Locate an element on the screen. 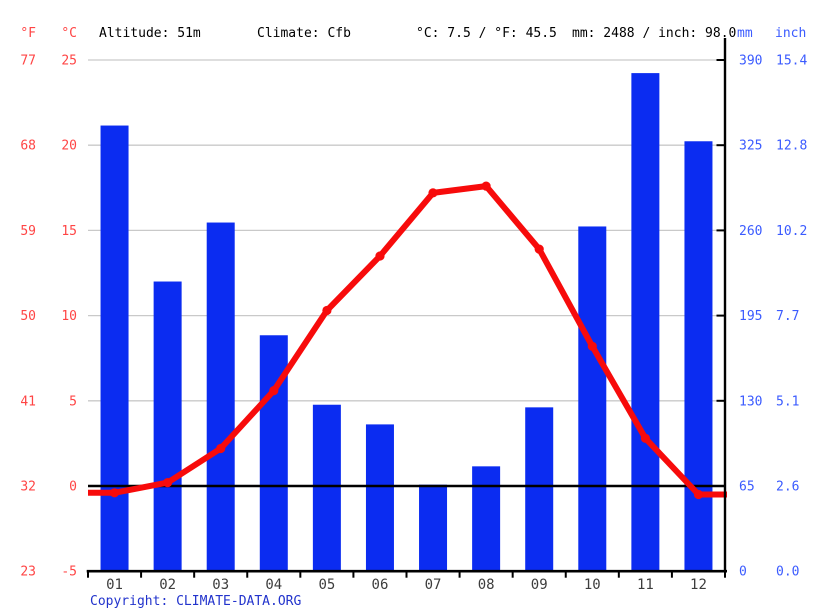 Image resolution: width=815 pixels, height=611 pixels. precip-inch-tick-label: 5.1 is located at coordinates (787, 401).